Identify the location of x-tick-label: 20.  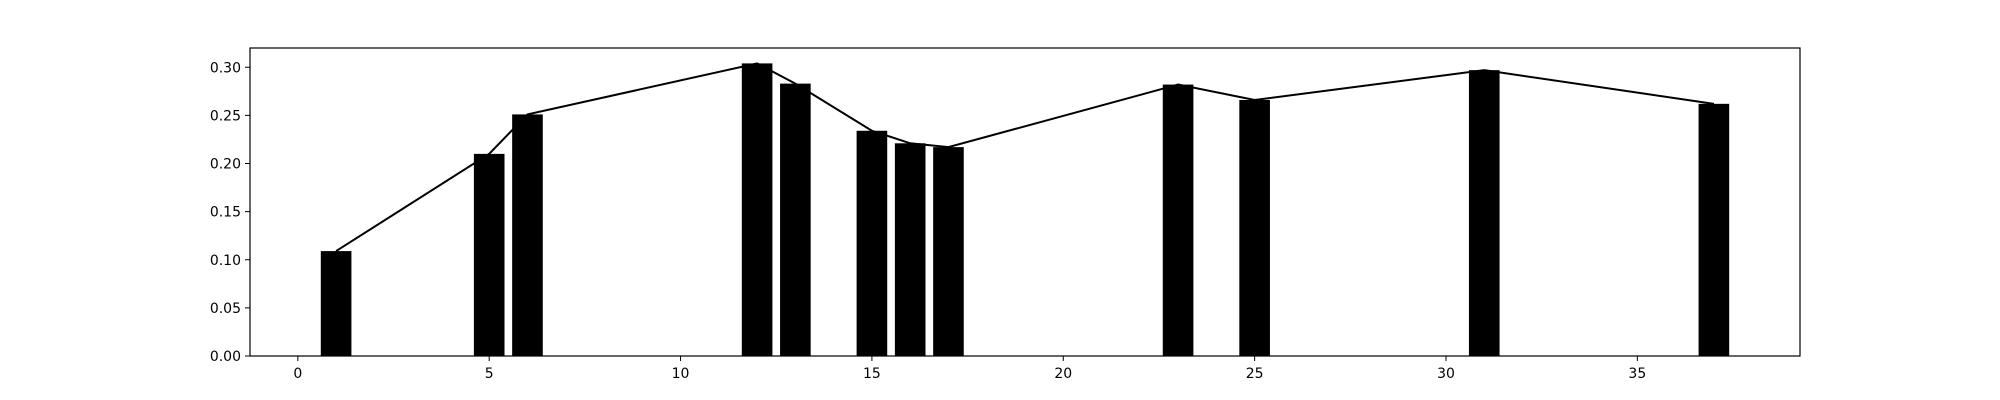
(1063, 374).